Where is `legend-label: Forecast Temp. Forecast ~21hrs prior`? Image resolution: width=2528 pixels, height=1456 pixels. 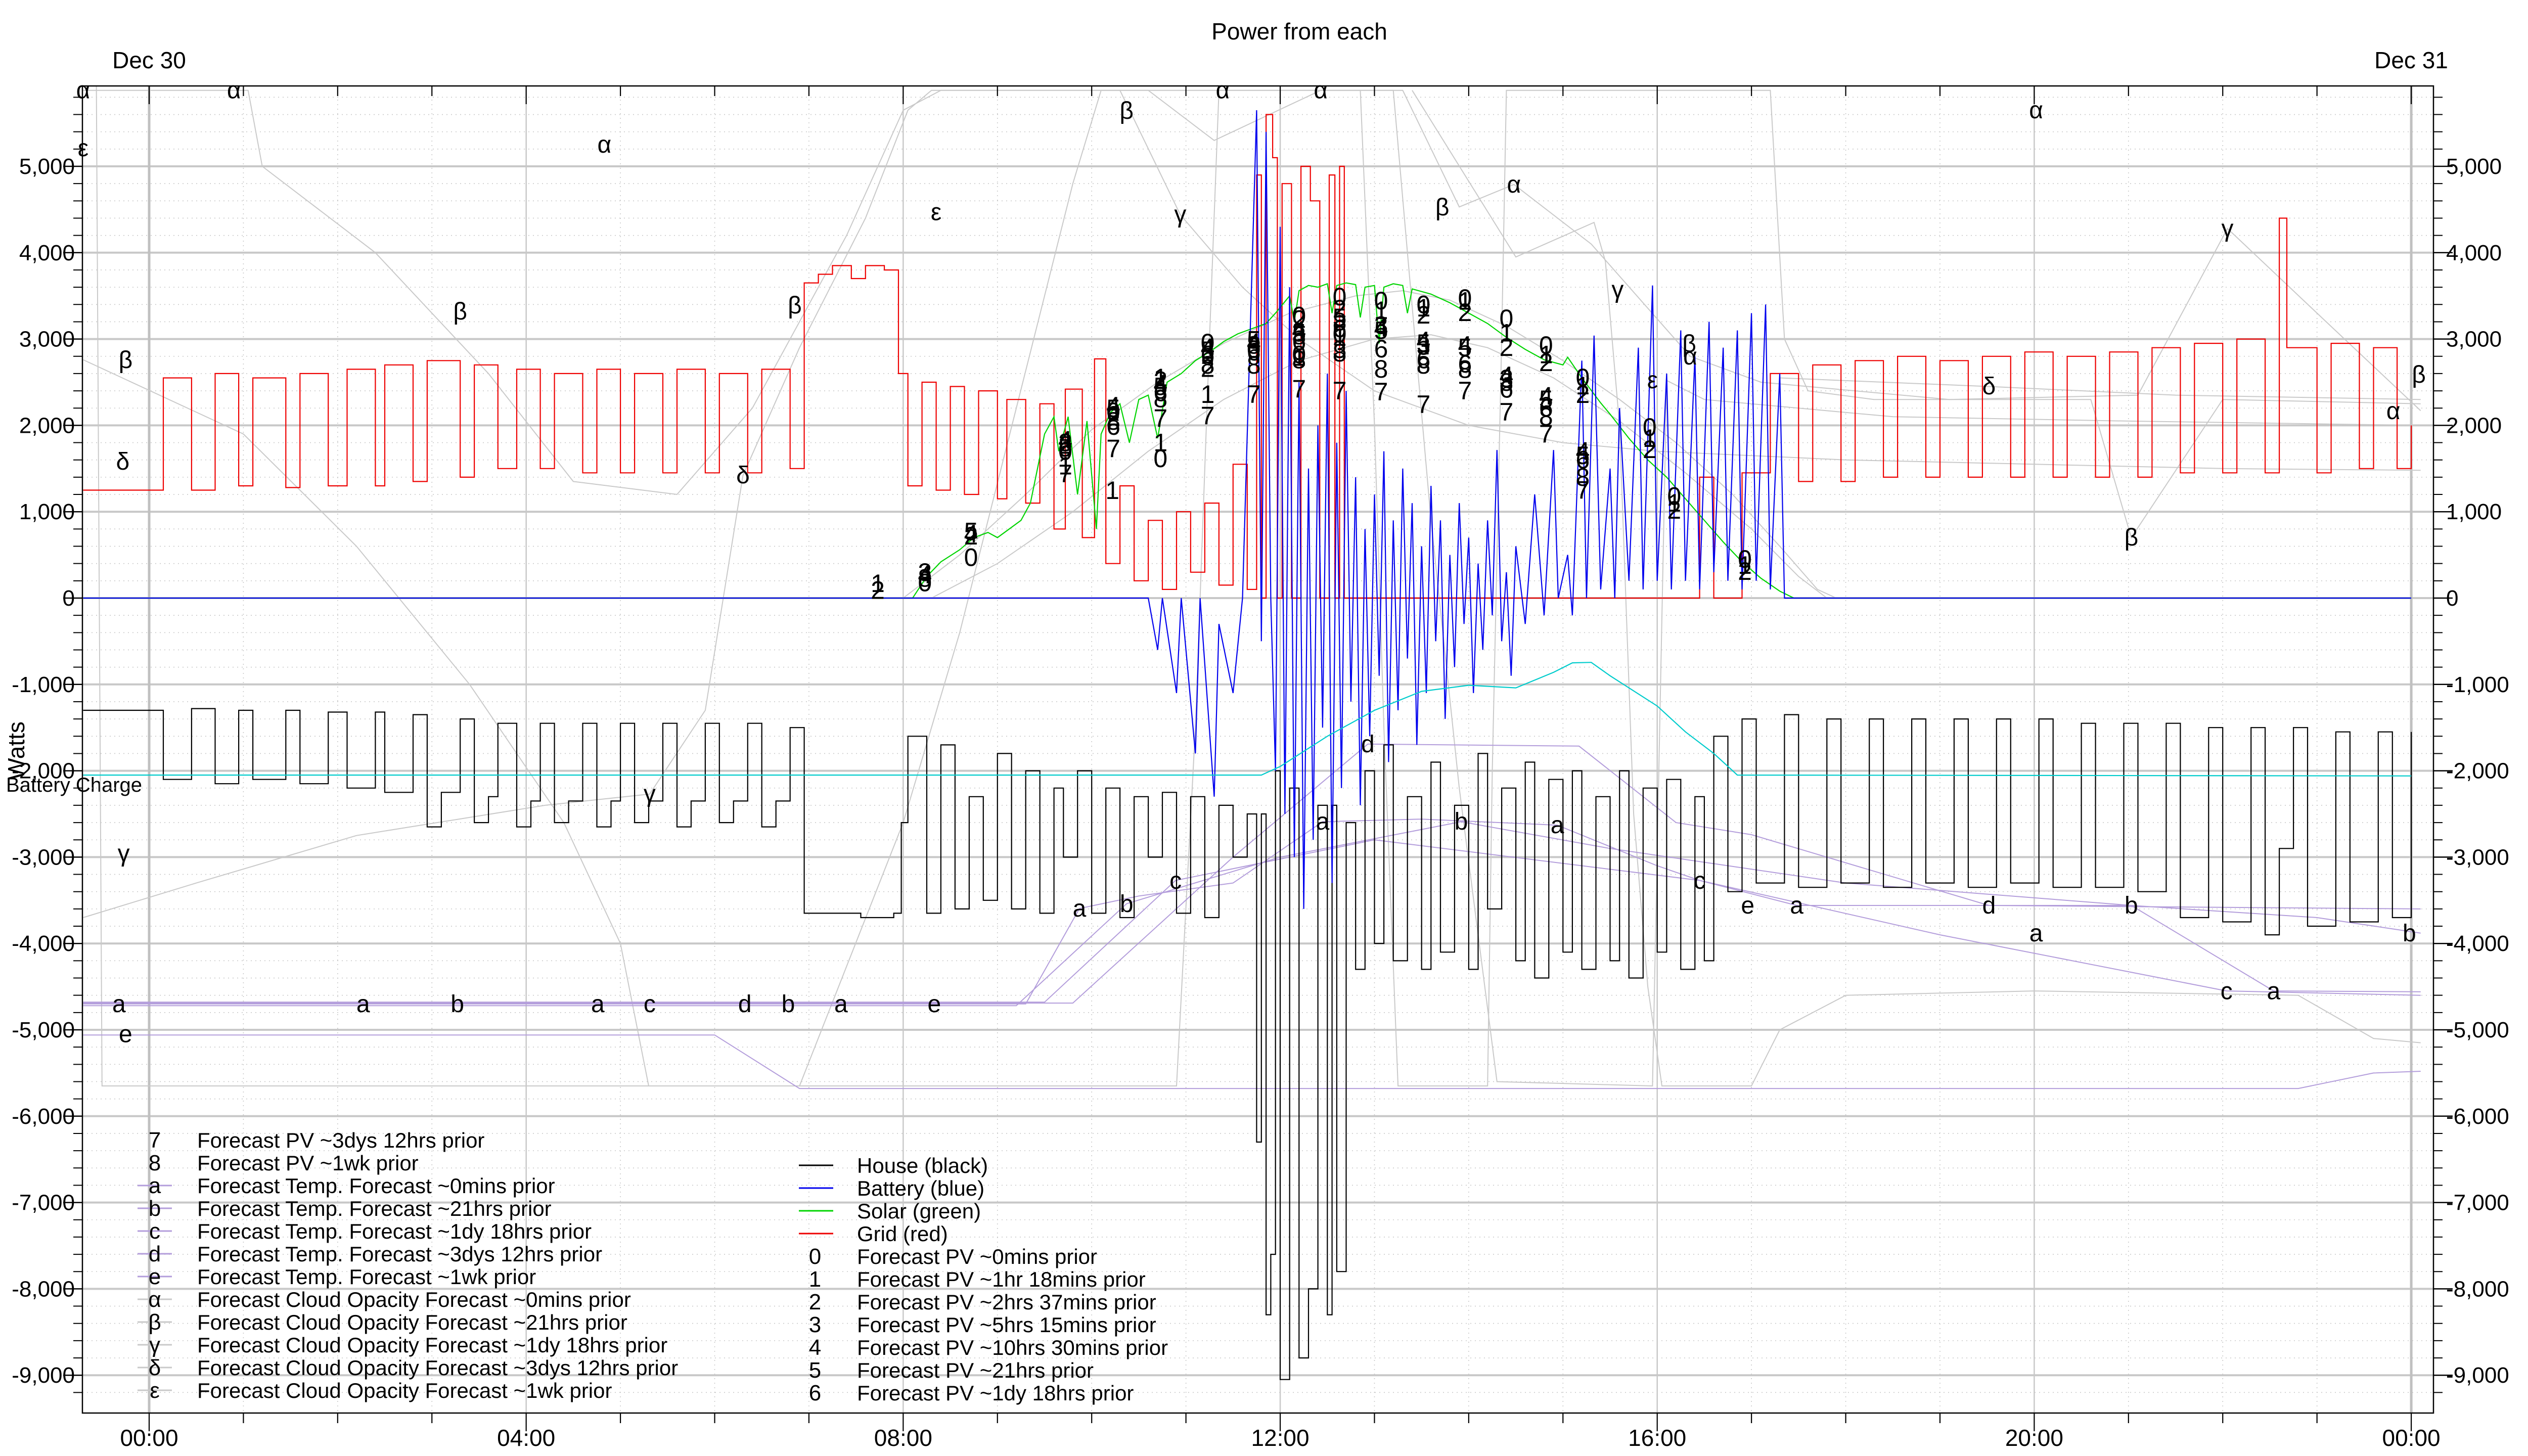 legend-label: Forecast Temp. Forecast ~21hrs prior is located at coordinates (375, 1208).